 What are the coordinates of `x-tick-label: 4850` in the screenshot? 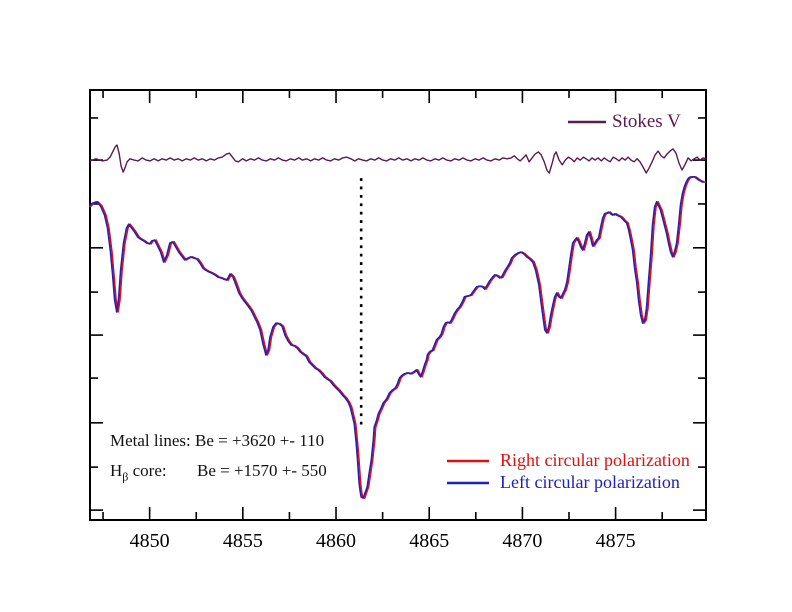 It's located at (150, 541).